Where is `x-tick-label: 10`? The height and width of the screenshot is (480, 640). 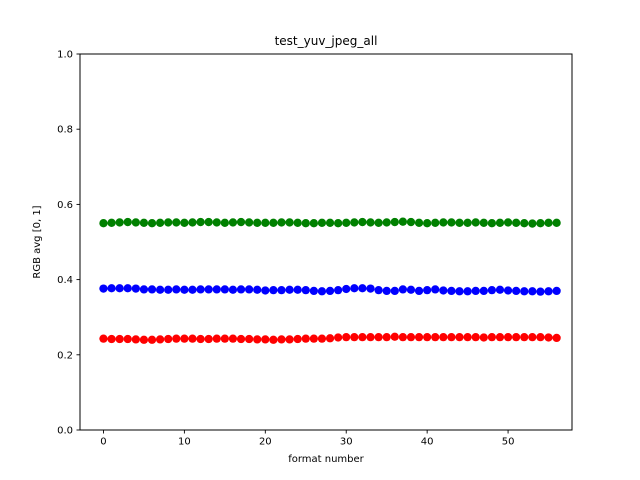 x-tick-label: 10 is located at coordinates (184, 442).